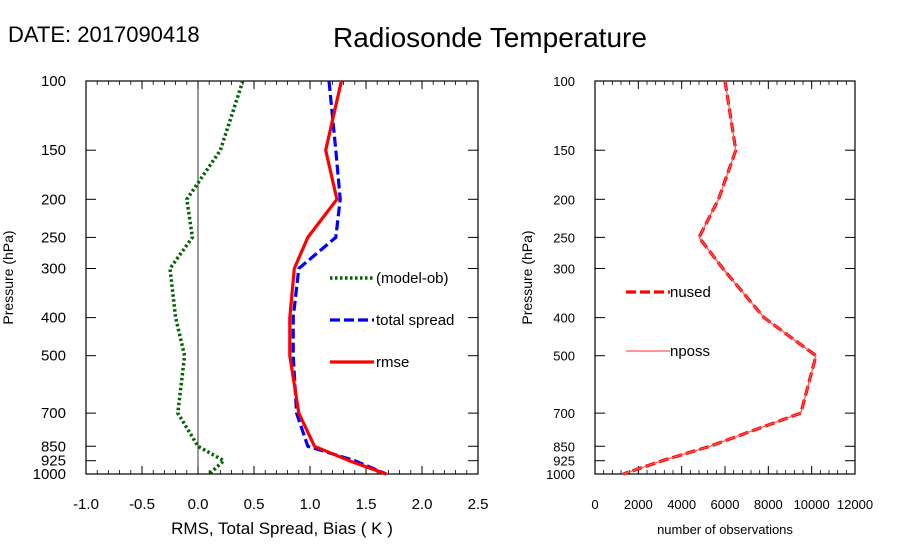  I want to click on x-tick-label: 1.0, so click(310, 504).